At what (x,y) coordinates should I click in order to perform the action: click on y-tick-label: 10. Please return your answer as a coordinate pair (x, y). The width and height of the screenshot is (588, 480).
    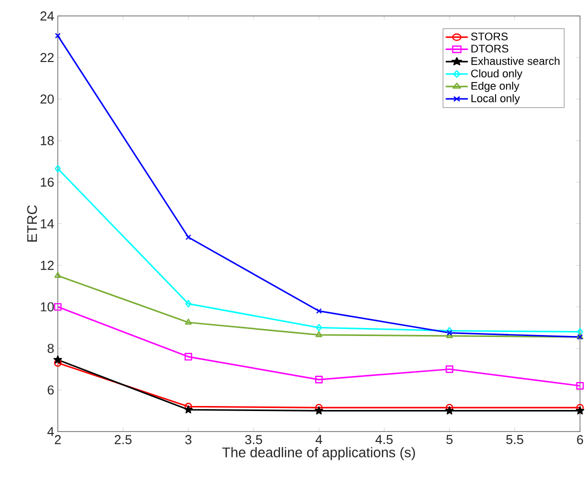
    Looking at the image, I should click on (47, 307).